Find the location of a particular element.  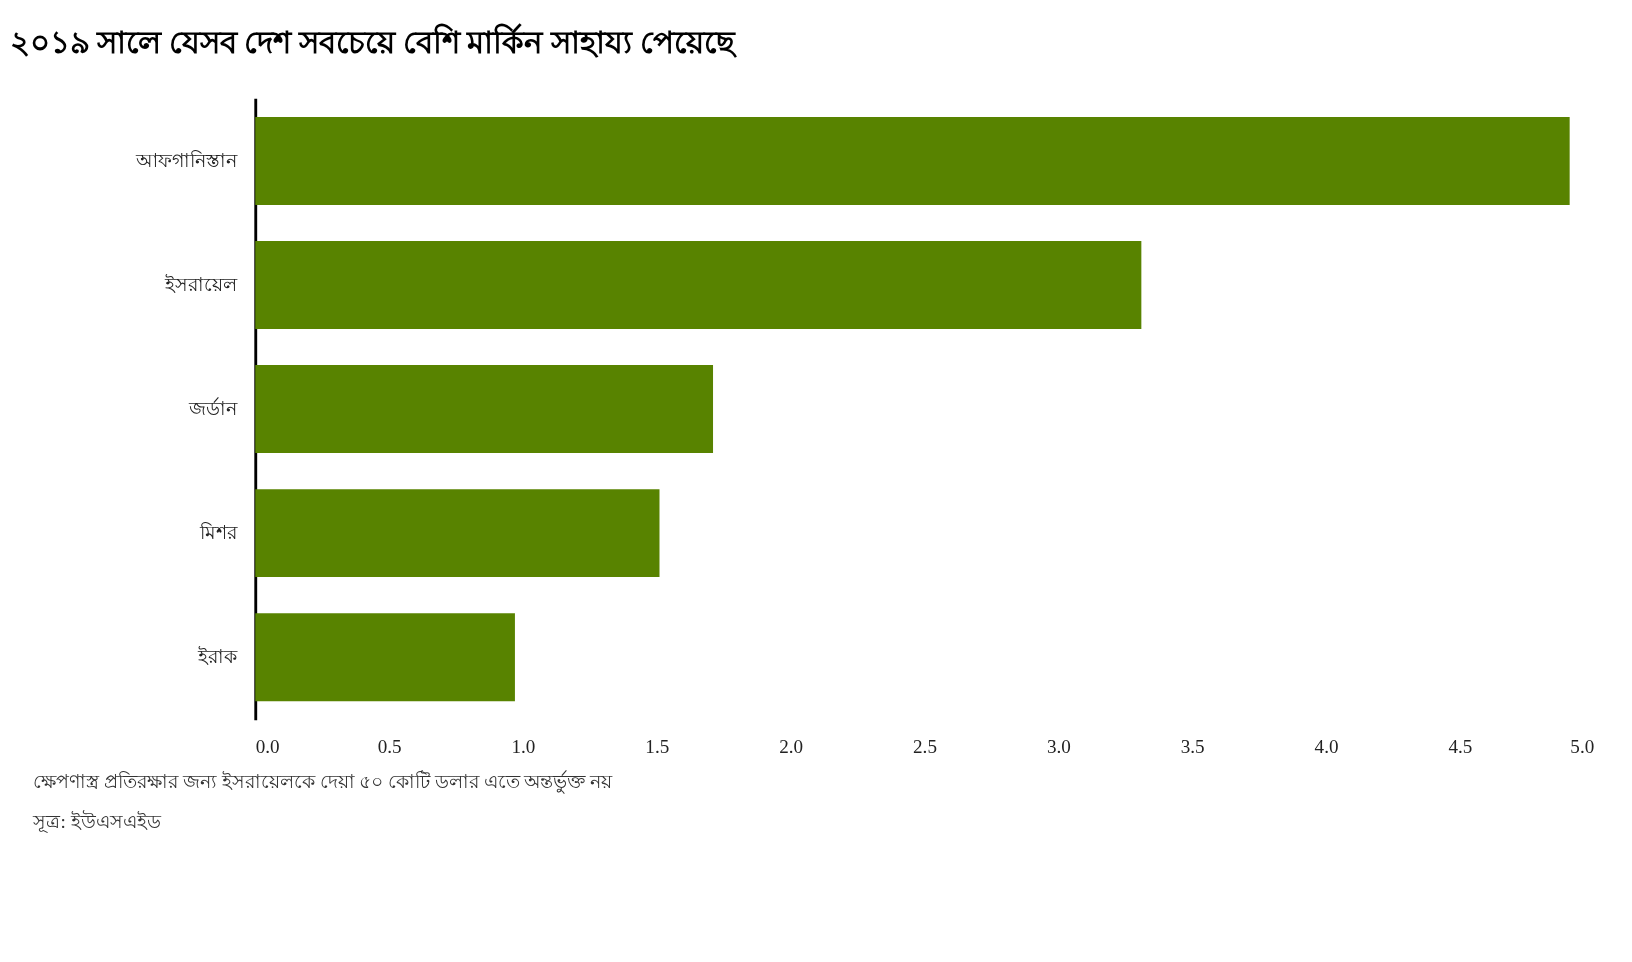

x-tick-label: 0.0 is located at coordinates (267, 746).